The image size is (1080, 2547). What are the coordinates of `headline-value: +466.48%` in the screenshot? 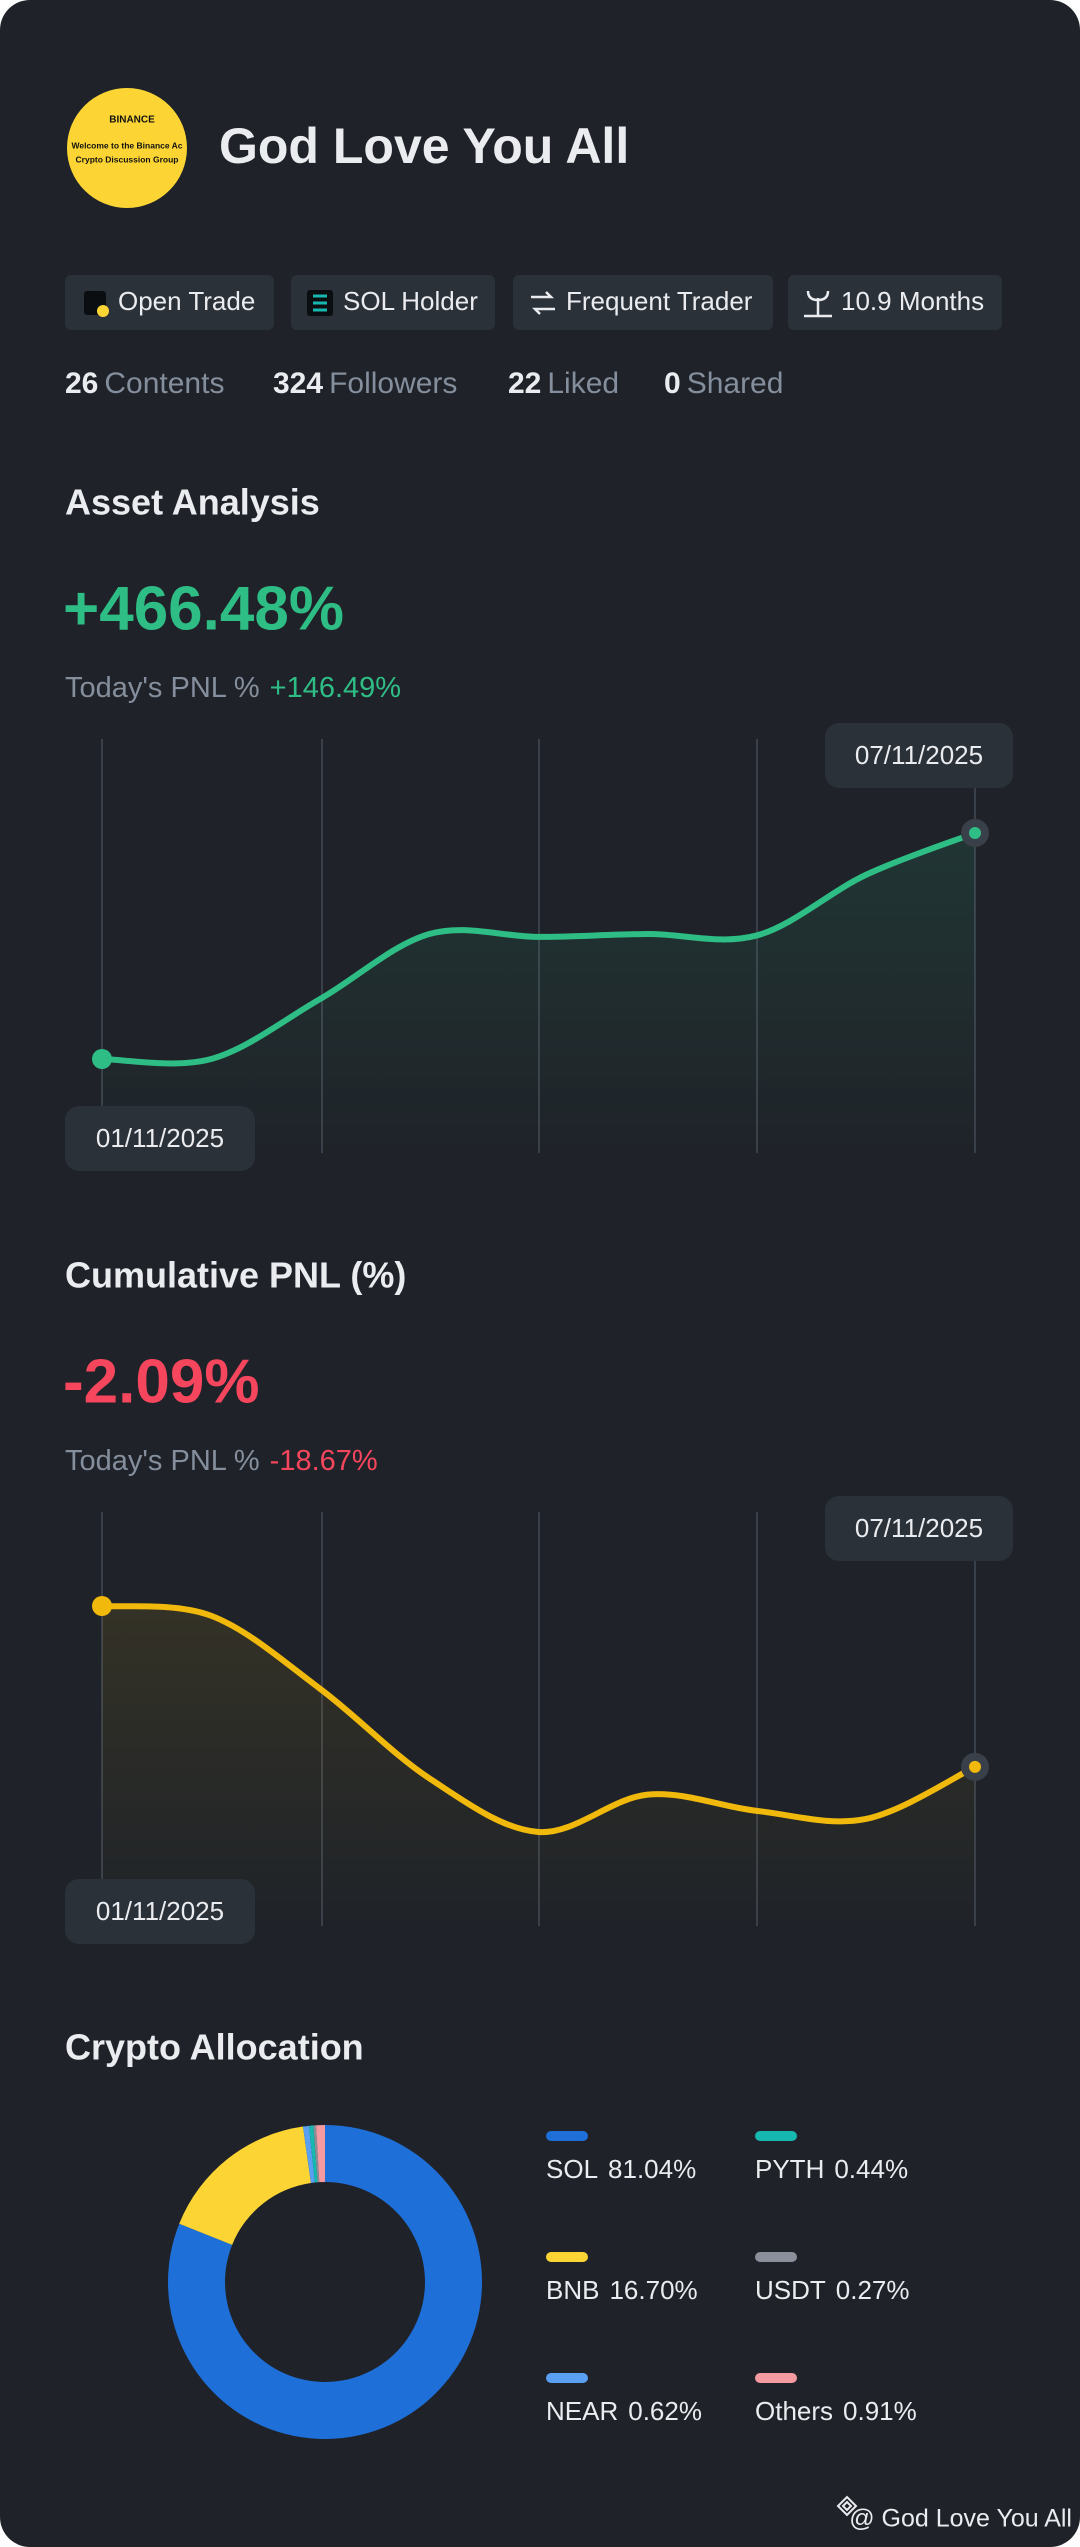 It's located at (203, 608).